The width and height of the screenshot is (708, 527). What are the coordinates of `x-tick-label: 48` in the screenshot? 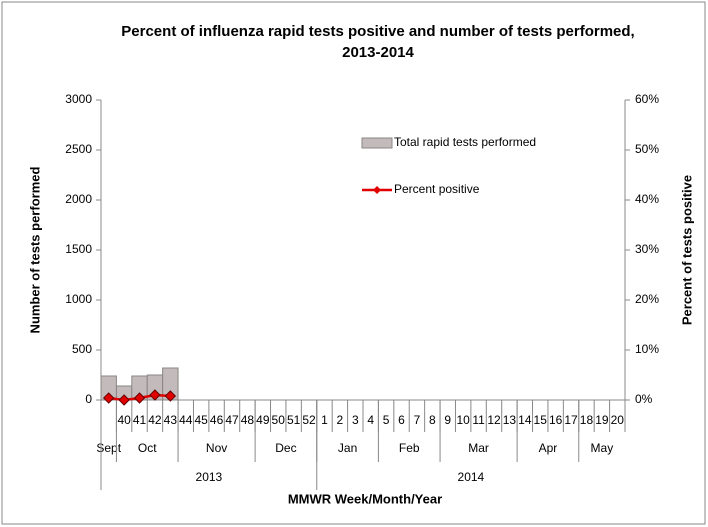 It's located at (248, 420).